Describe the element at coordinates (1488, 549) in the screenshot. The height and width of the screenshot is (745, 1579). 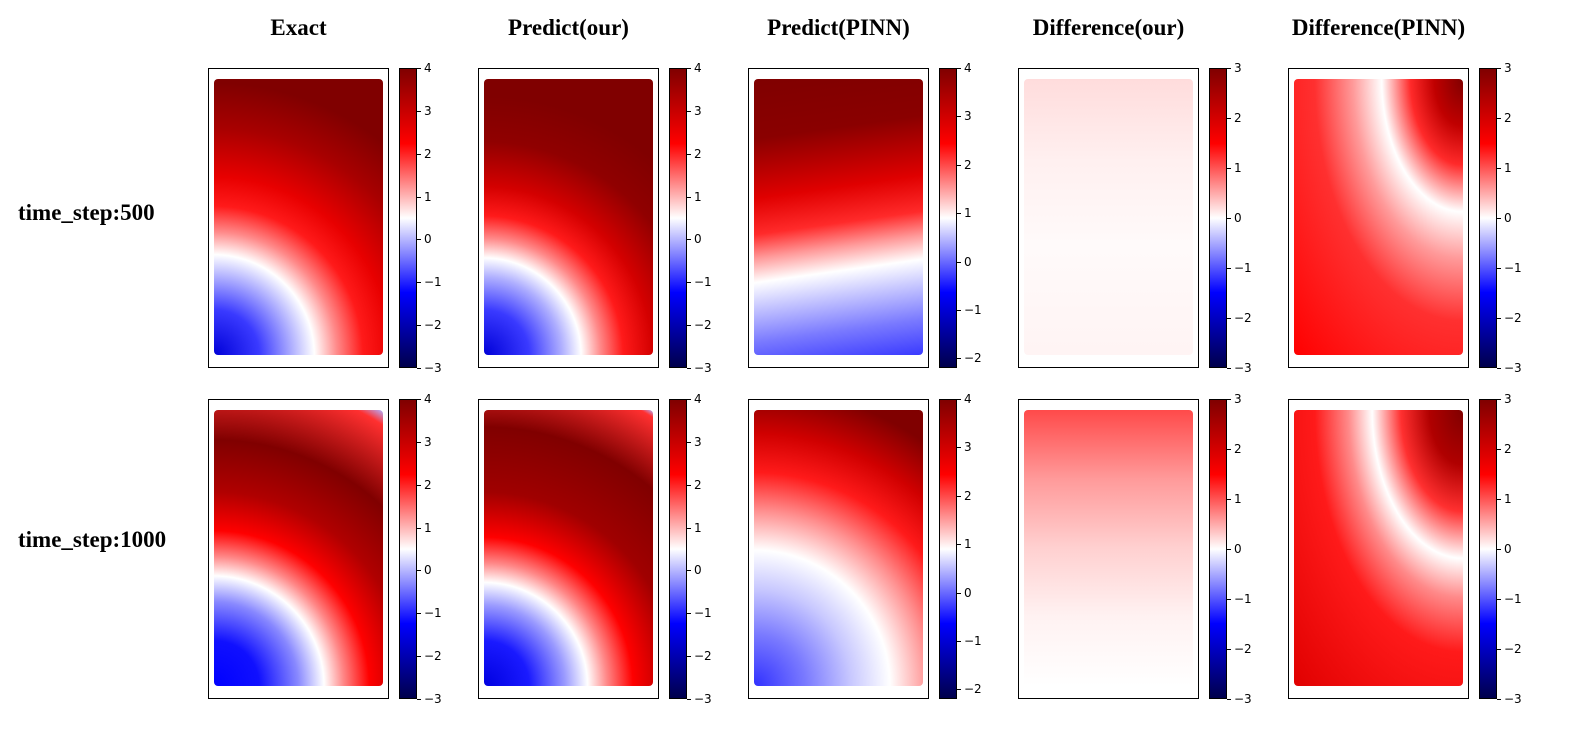
I see `colorbar-difference-pinn-t1000` at that location.